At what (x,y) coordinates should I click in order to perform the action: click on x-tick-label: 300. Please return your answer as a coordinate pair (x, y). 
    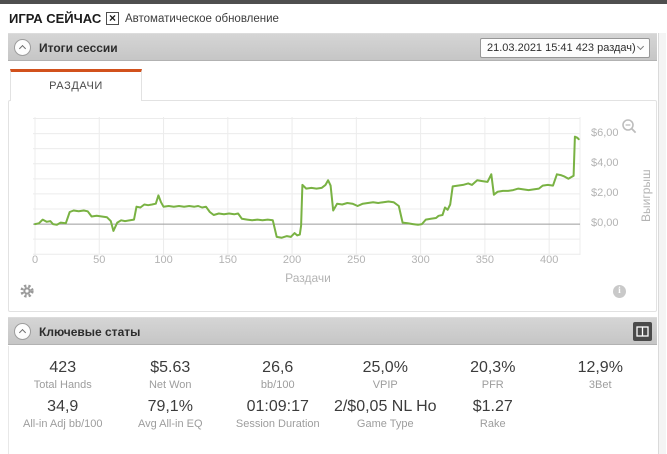
    Looking at the image, I should click on (420, 260).